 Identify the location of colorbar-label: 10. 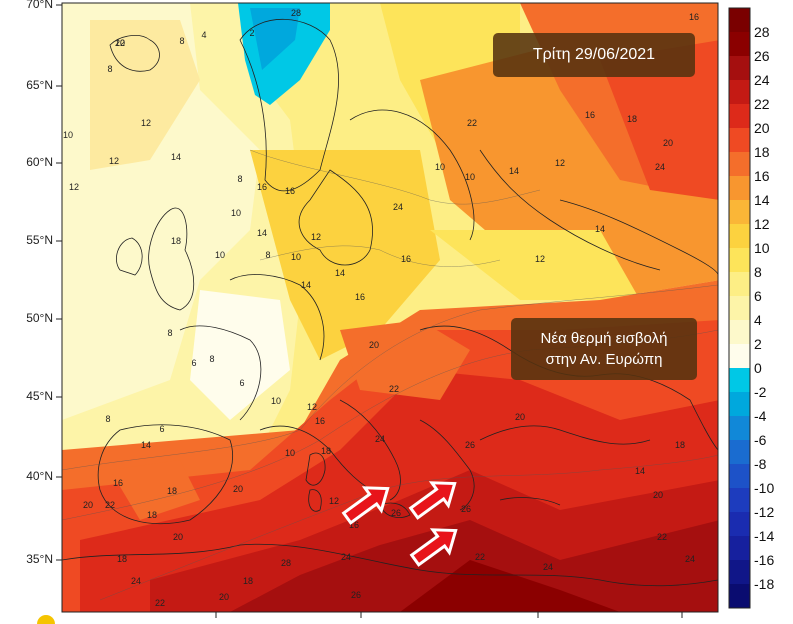
(762, 248).